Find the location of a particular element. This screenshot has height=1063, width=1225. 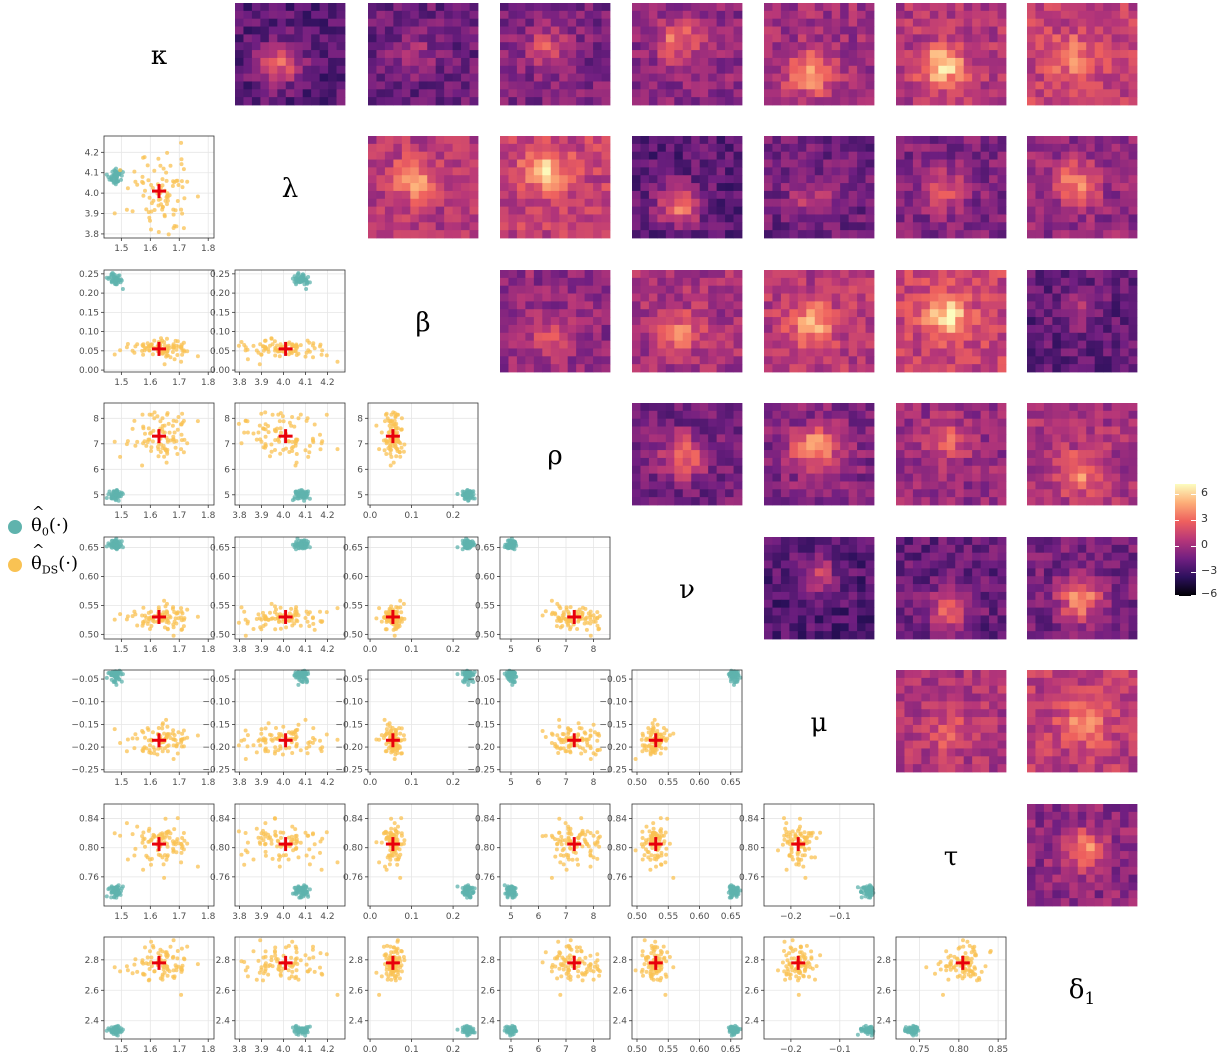

panel-background is located at coordinates (290, 321).